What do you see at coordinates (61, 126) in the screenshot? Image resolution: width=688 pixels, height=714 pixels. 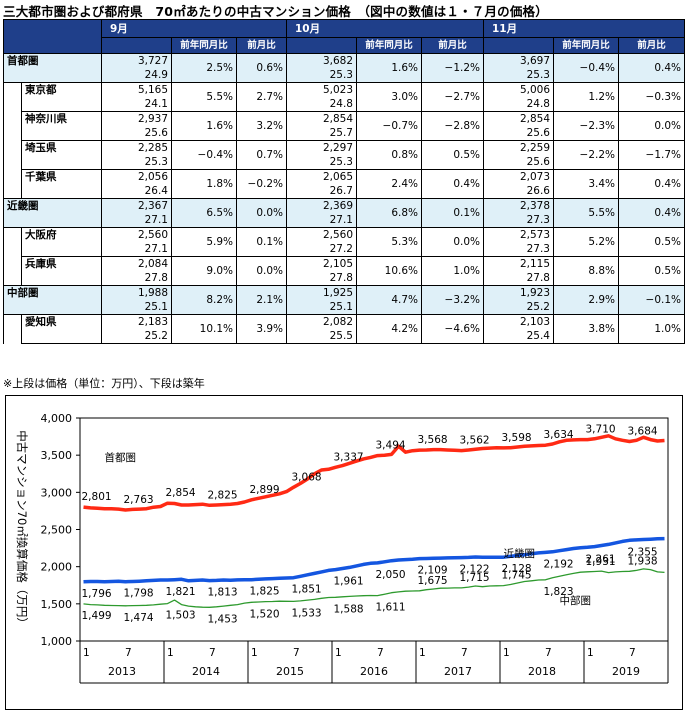 I see `prefecture-name: 神奈川県` at bounding box center [61, 126].